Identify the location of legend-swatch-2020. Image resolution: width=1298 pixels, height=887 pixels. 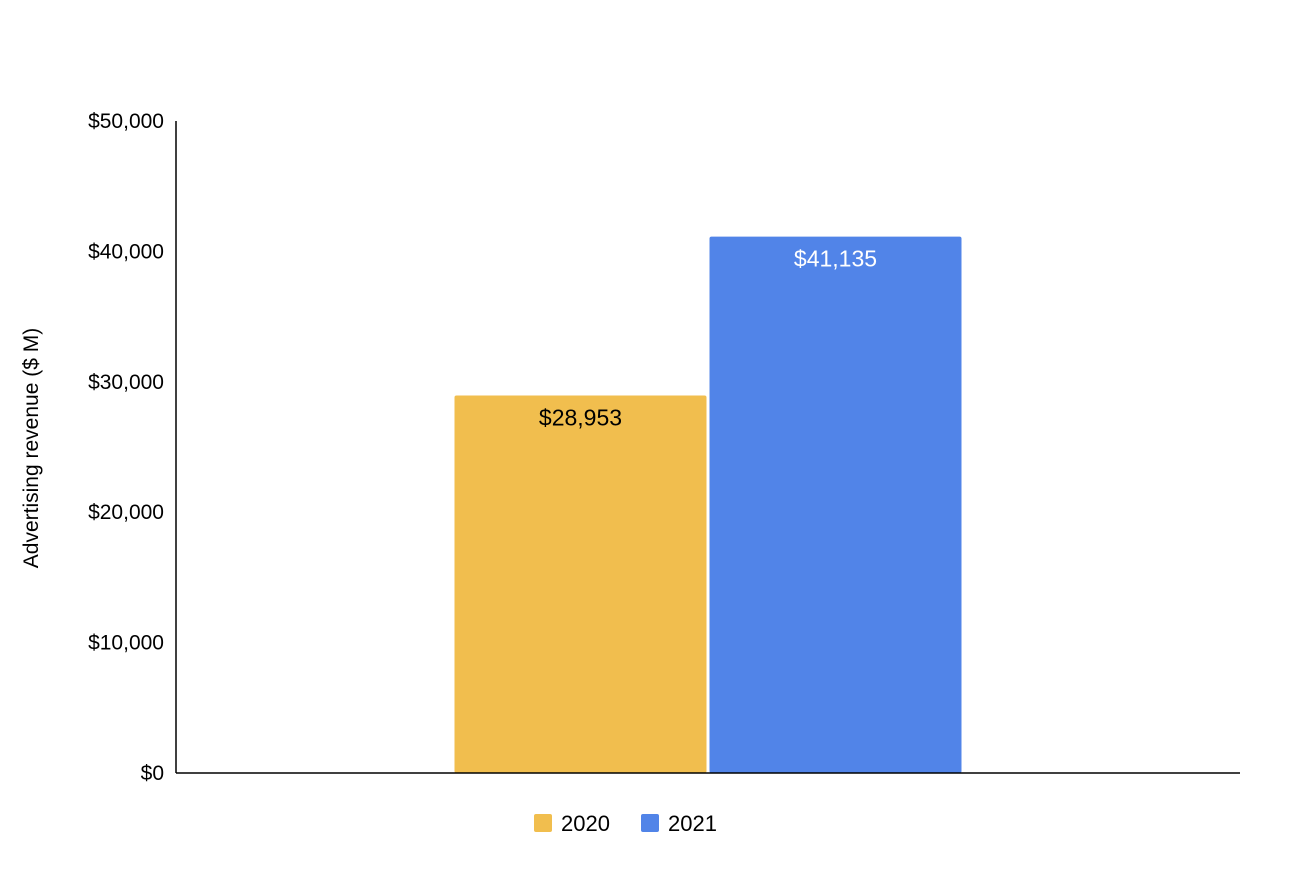
(543, 823).